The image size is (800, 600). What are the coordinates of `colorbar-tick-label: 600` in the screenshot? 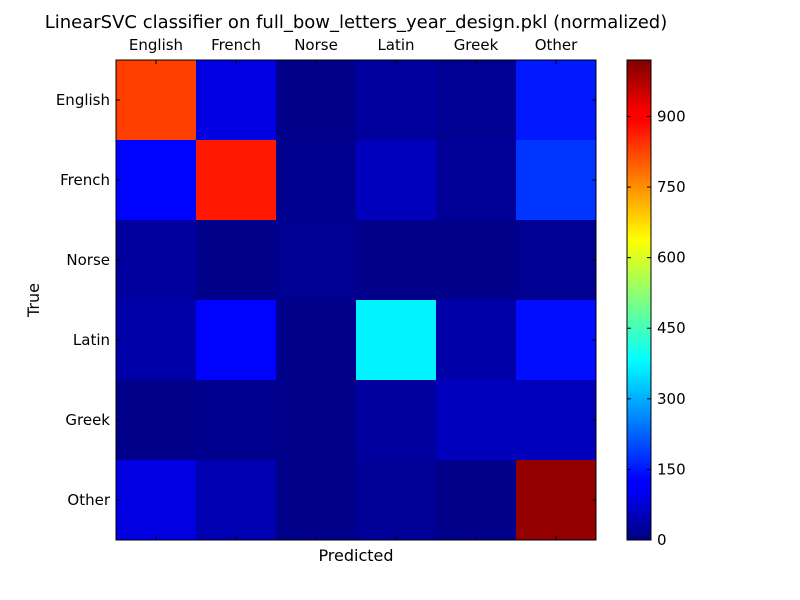 It's located at (671, 258).